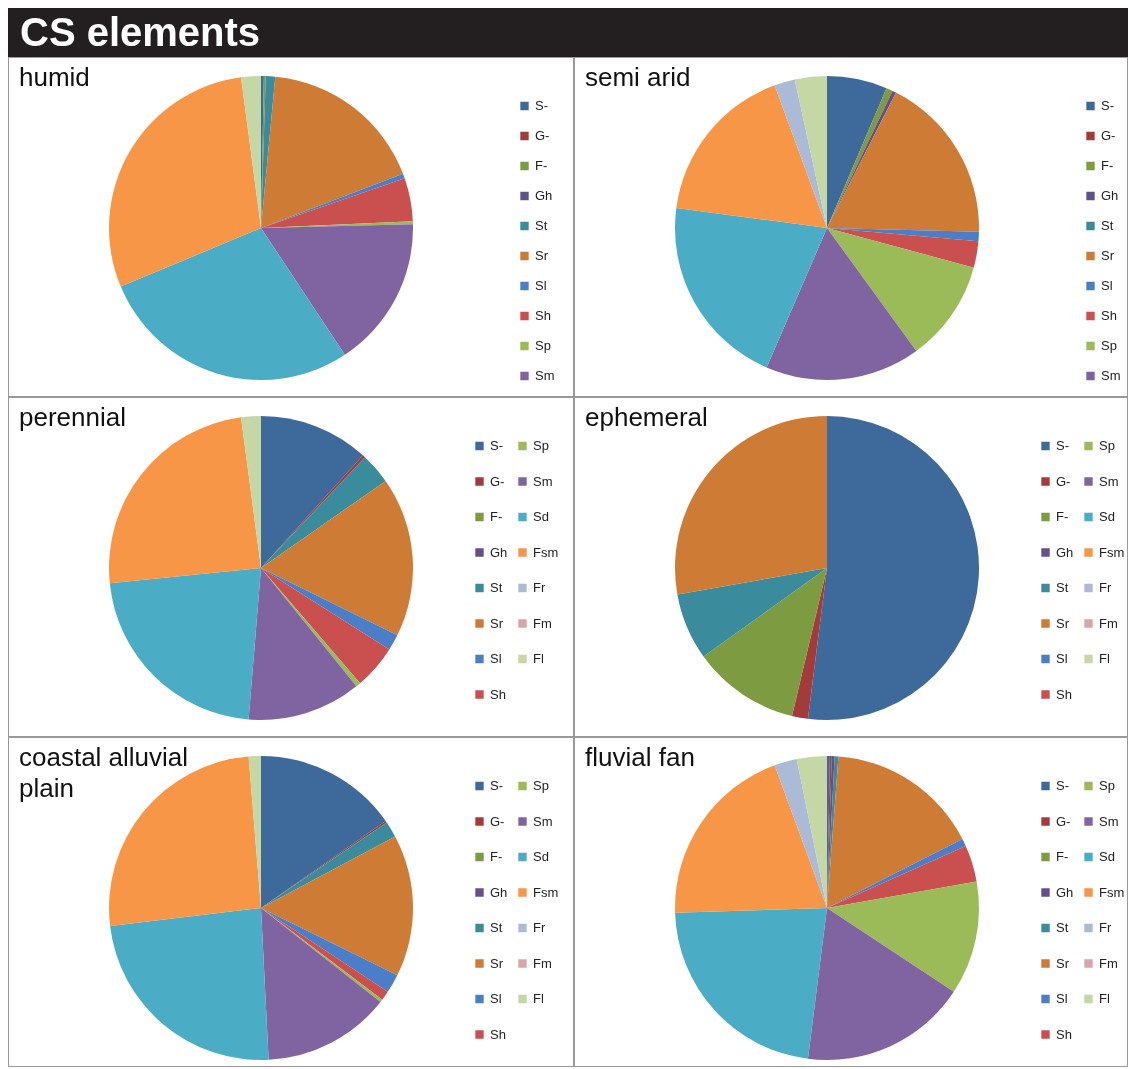  I want to click on text: CS elements, so click(568, 32).